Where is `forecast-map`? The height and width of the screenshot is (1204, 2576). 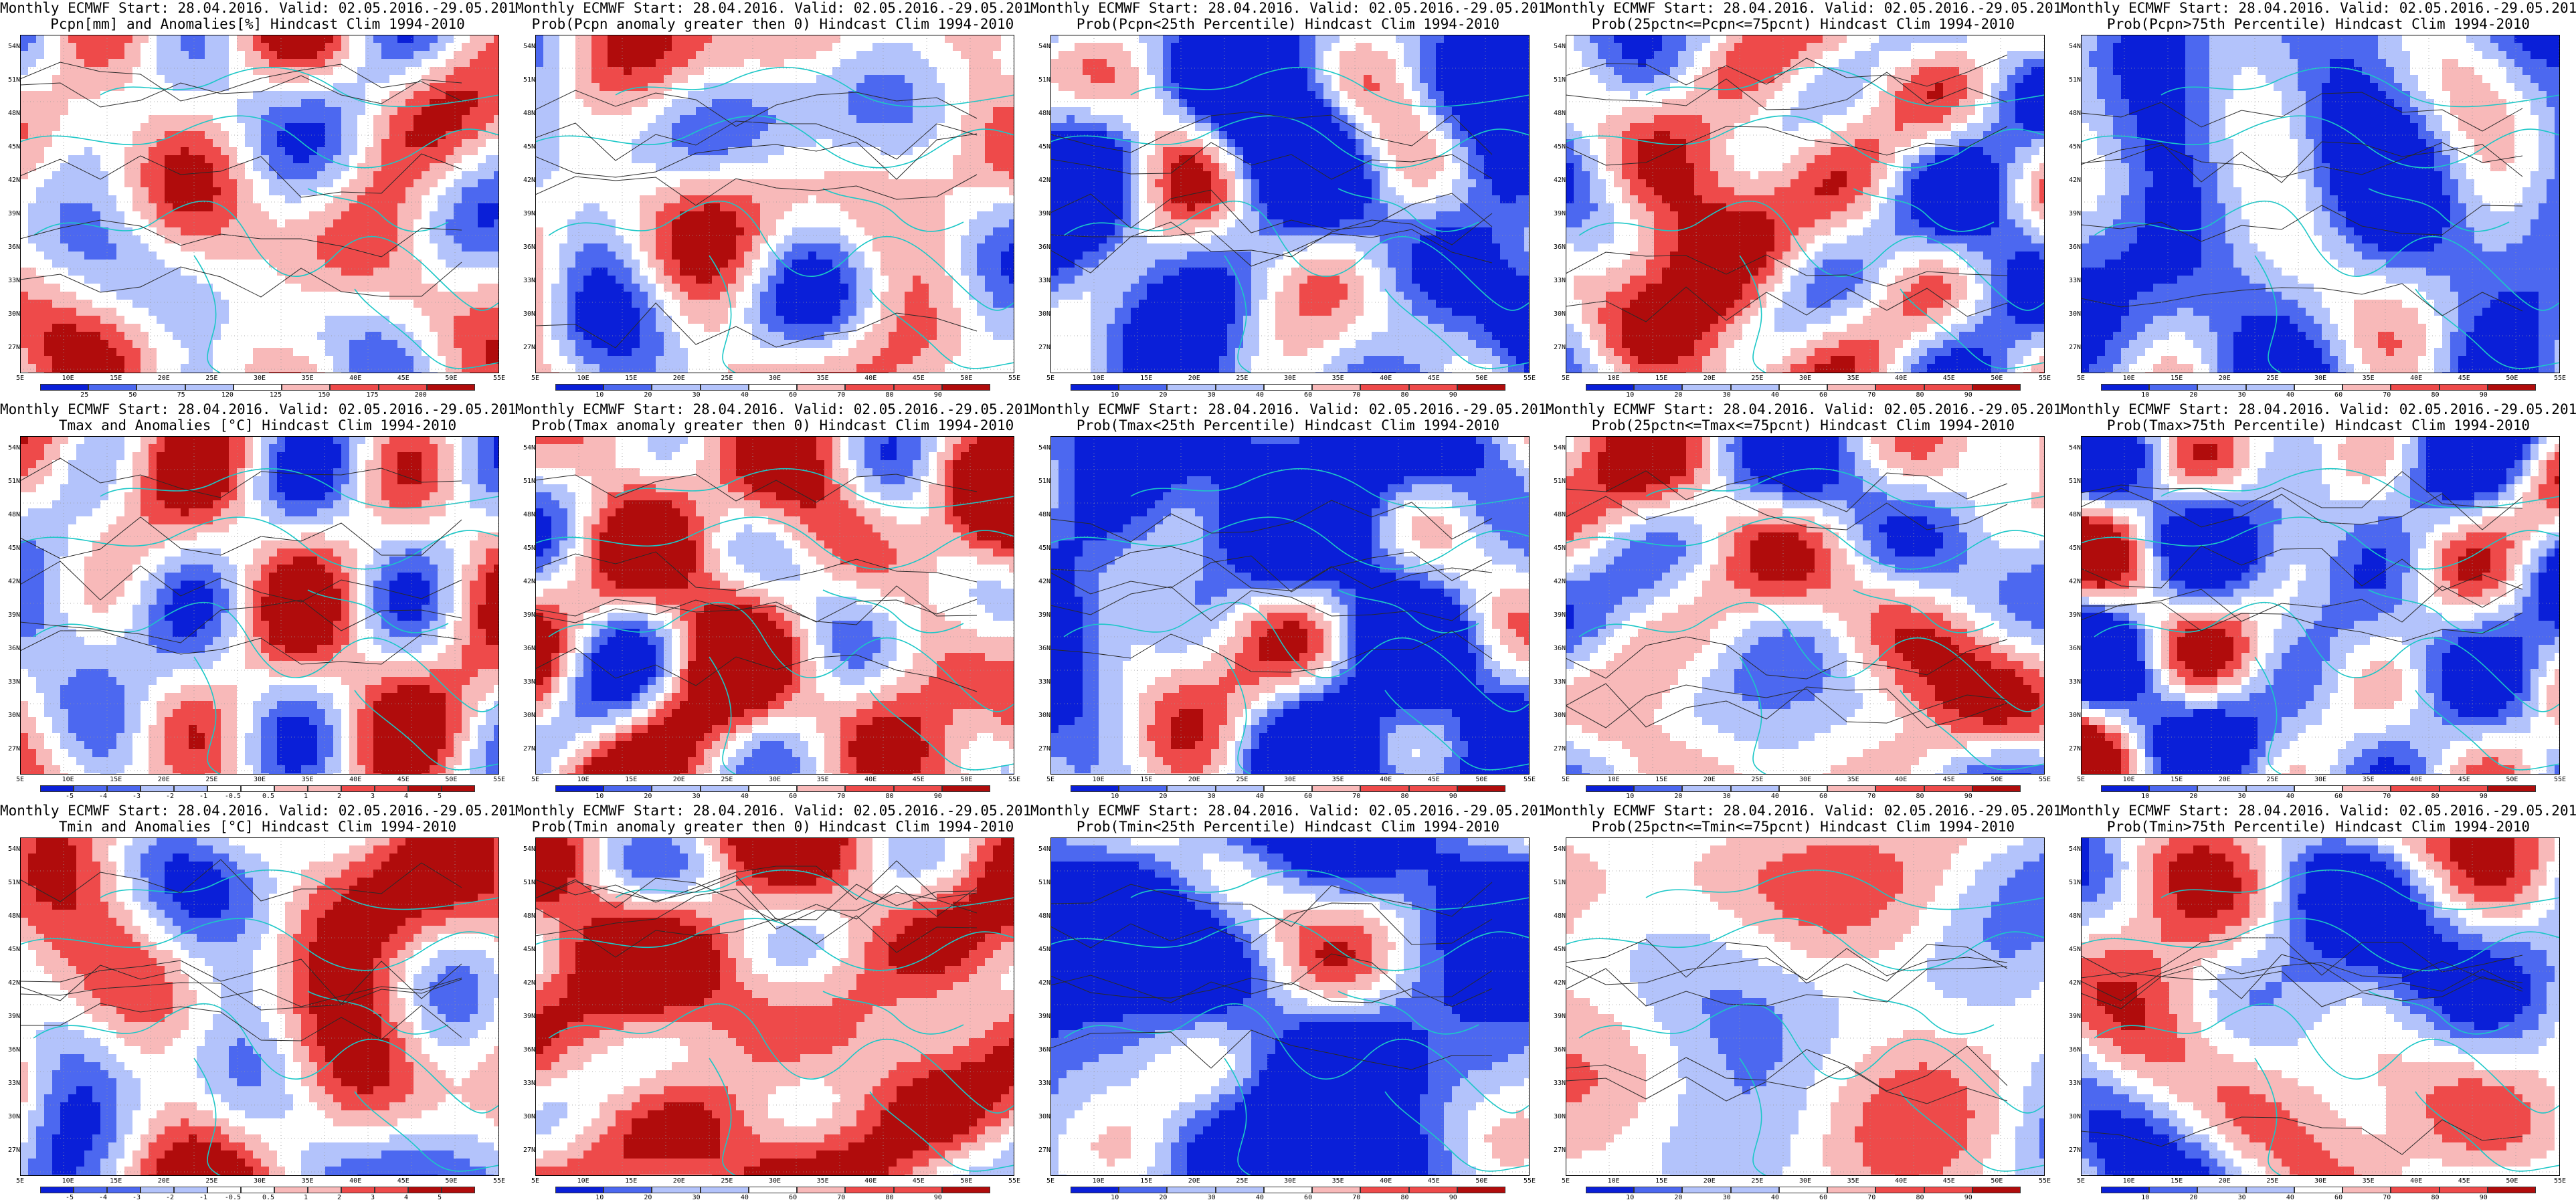
forecast-map is located at coordinates (259, 204).